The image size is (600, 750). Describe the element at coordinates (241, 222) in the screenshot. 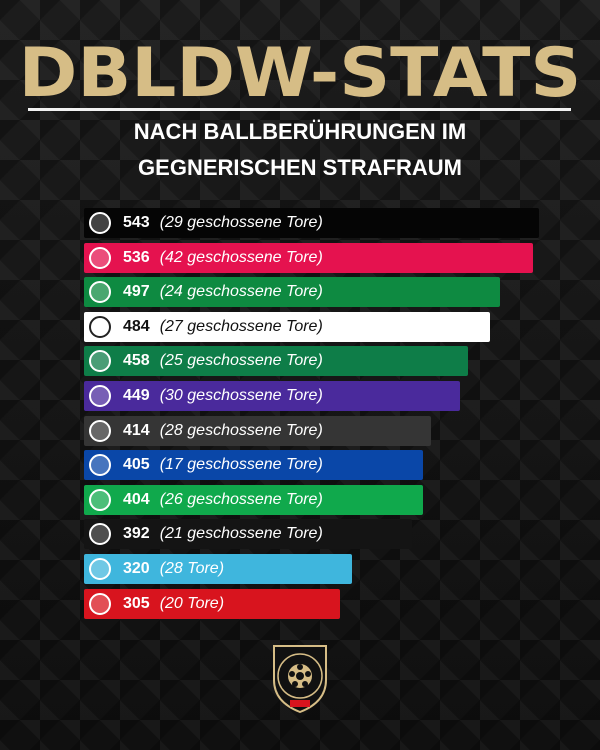

I see `bar-label: (29 geschossene Tore)` at that location.